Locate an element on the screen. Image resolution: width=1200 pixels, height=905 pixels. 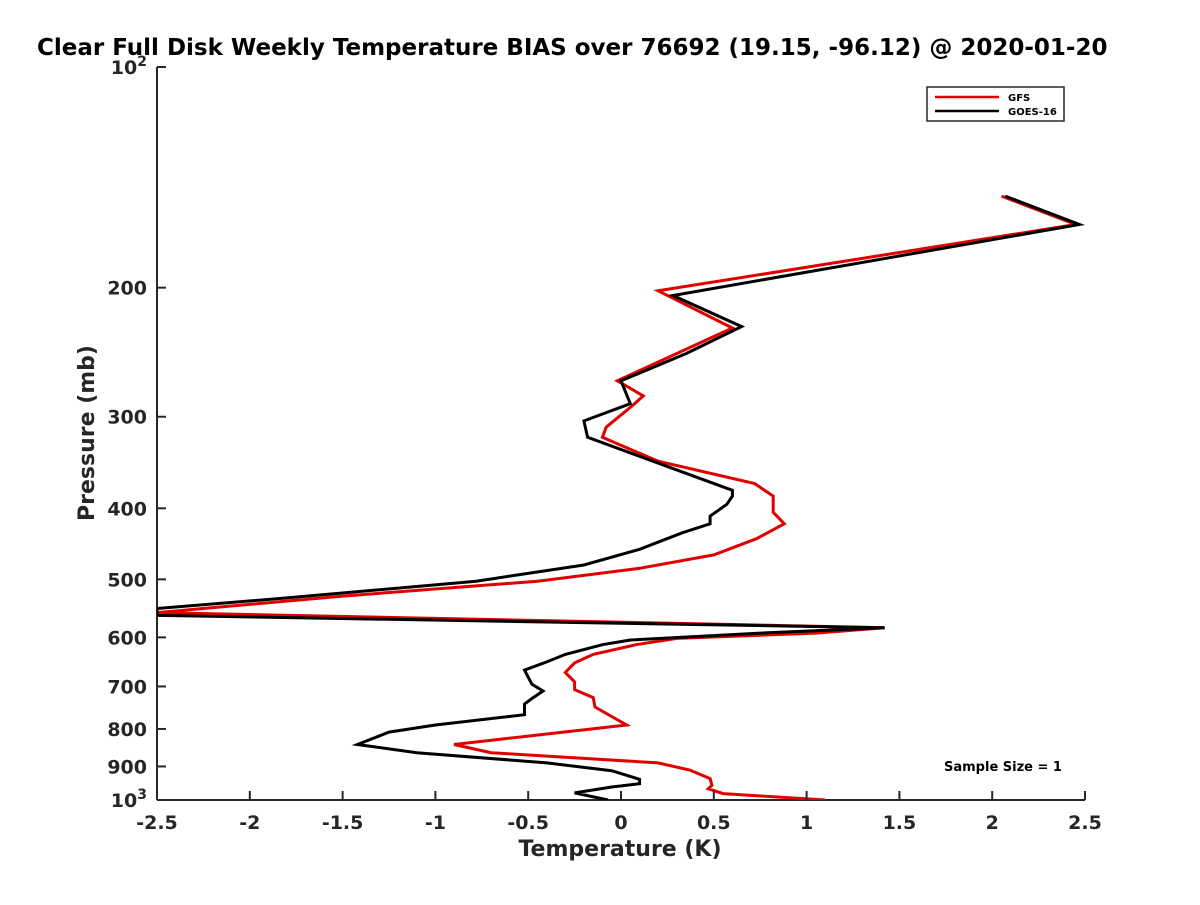
y-tick-label: 800 is located at coordinates (127, 730).